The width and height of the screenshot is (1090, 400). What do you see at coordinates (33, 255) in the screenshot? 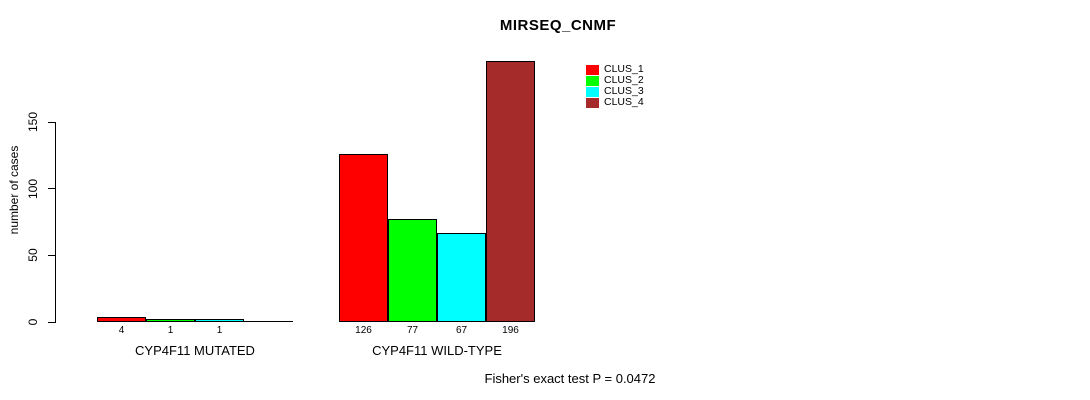
I see `y-tick-label: 50` at bounding box center [33, 255].